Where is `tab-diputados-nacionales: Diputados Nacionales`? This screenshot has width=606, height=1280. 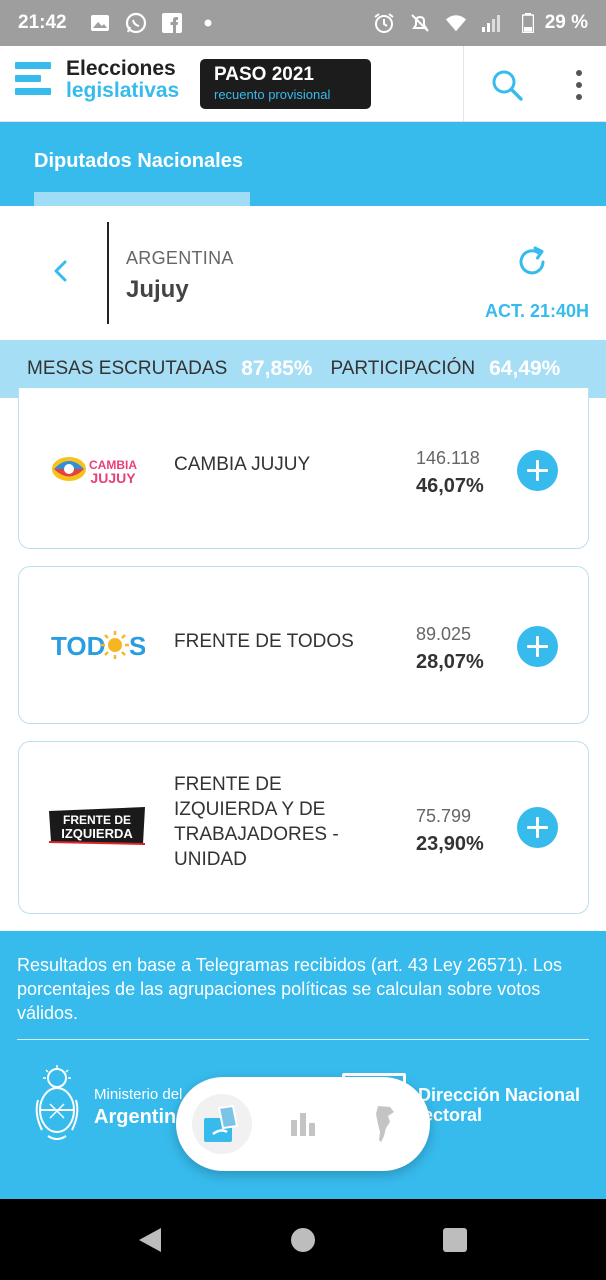 tab-diputados-nacionales: Diputados Nacionales is located at coordinates (142, 164).